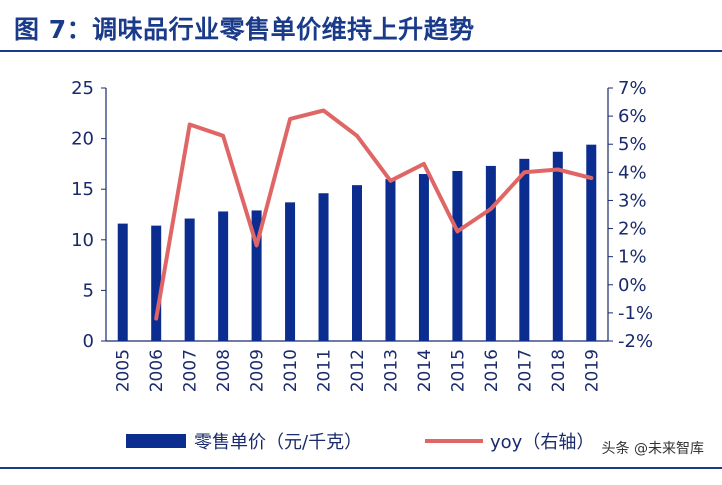 This screenshot has width=722, height=485. What do you see at coordinates (490, 253) in the screenshot?
I see `bar-2016` at bounding box center [490, 253].